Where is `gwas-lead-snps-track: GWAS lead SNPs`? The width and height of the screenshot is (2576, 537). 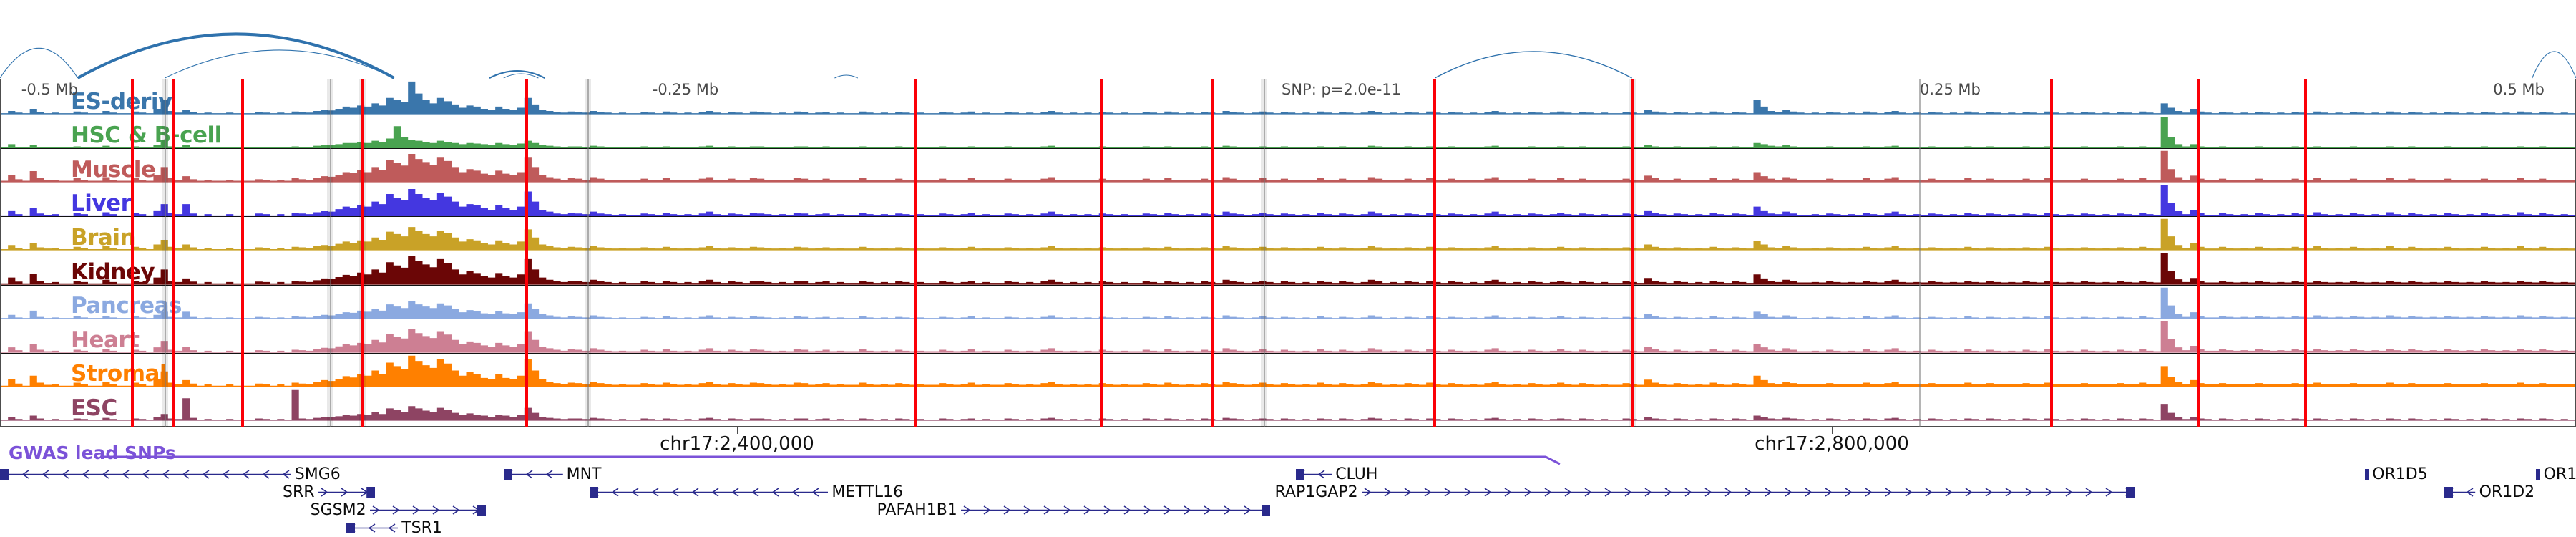 gwas-lead-snps-track: GWAS lead SNPs is located at coordinates (1288, 453).